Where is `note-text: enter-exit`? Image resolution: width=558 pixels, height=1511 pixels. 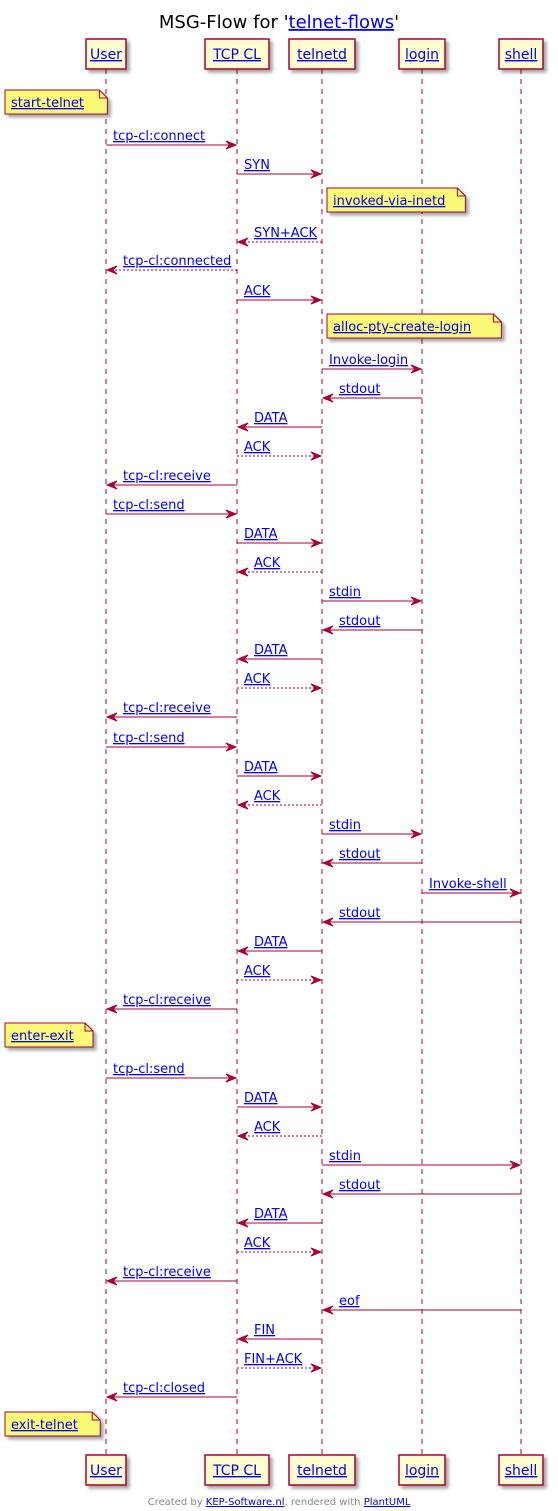
note-text: enter-exit is located at coordinates (42, 1036).